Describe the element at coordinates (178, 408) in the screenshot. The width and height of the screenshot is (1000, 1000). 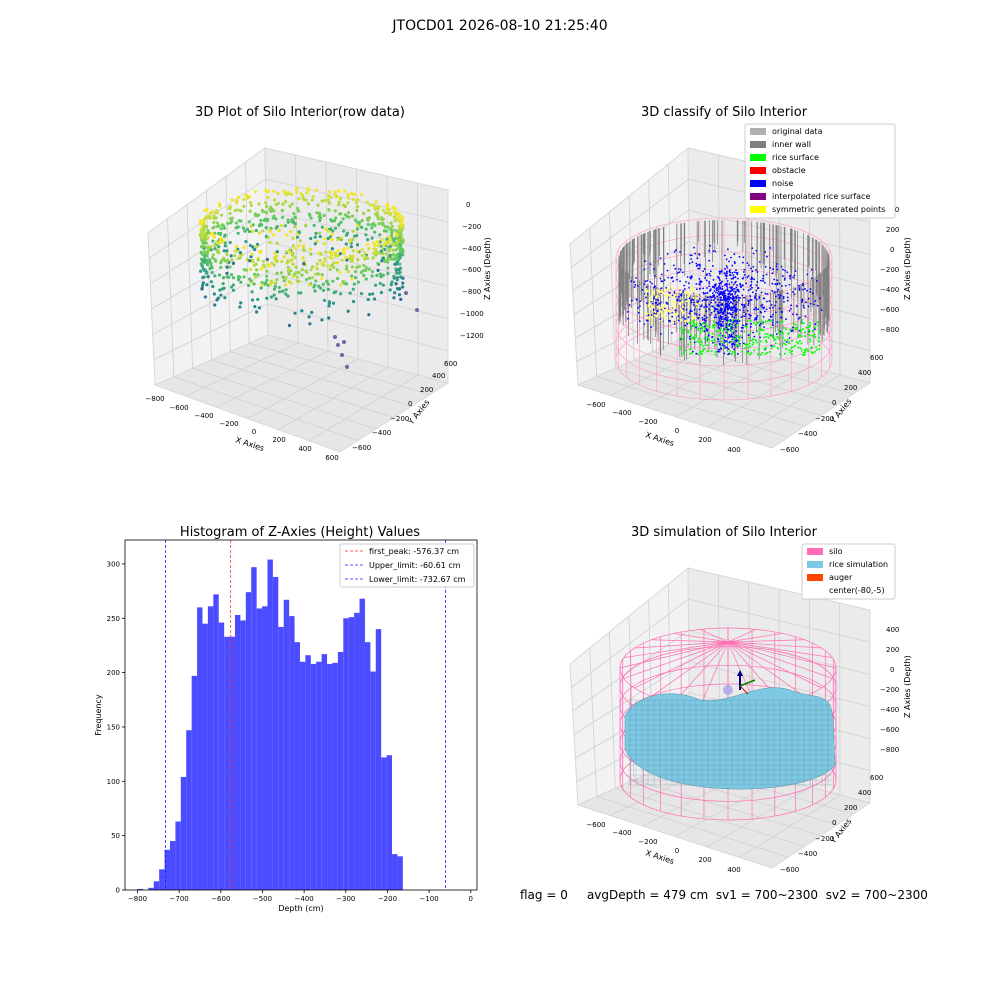
I see `x-tick: −600` at that location.